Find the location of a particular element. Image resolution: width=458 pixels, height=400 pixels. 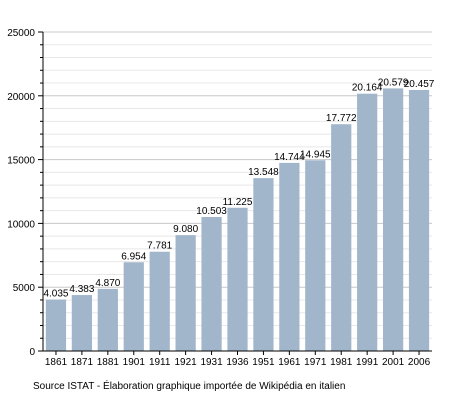

bar-1971 is located at coordinates (315, 255).